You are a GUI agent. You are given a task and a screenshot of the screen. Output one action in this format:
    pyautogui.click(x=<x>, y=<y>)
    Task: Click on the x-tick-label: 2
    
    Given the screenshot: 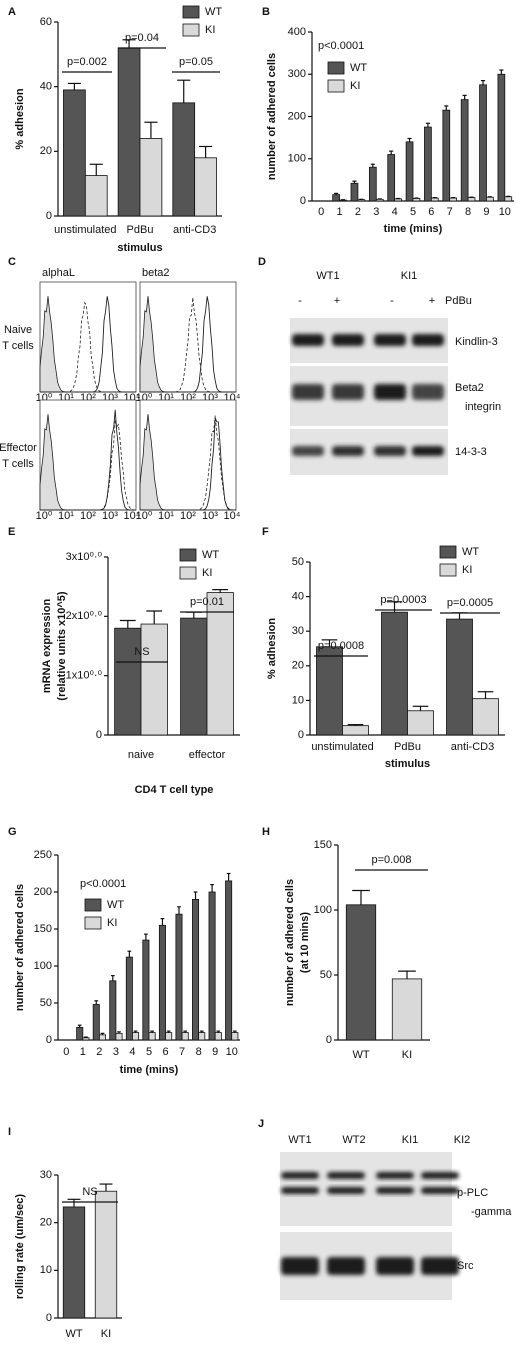 What is the action you would take?
    pyautogui.click(x=358, y=212)
    